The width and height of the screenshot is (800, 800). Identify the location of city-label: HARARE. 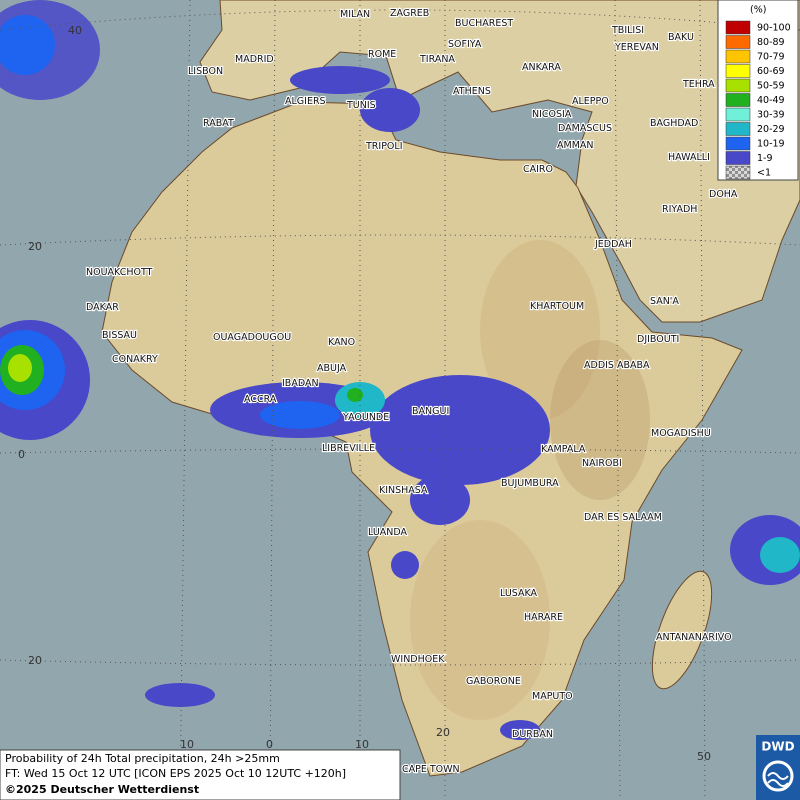
(543, 617).